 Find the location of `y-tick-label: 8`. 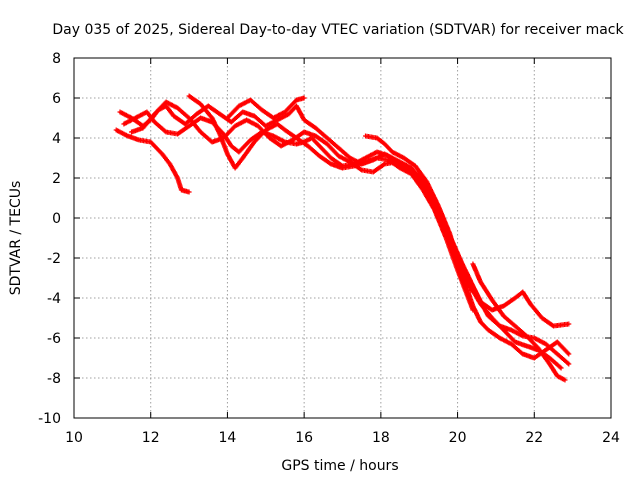

y-tick-label: 8 is located at coordinates (56, 59).